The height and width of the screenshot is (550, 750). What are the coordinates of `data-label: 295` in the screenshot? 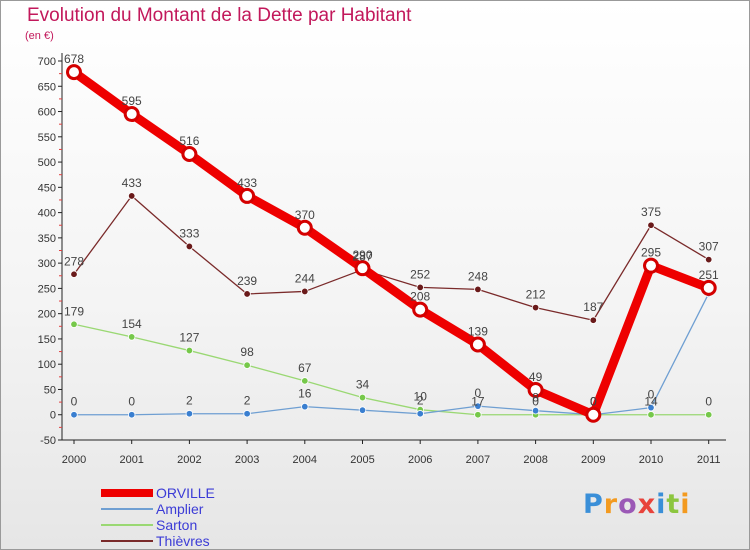 It's located at (651, 253).